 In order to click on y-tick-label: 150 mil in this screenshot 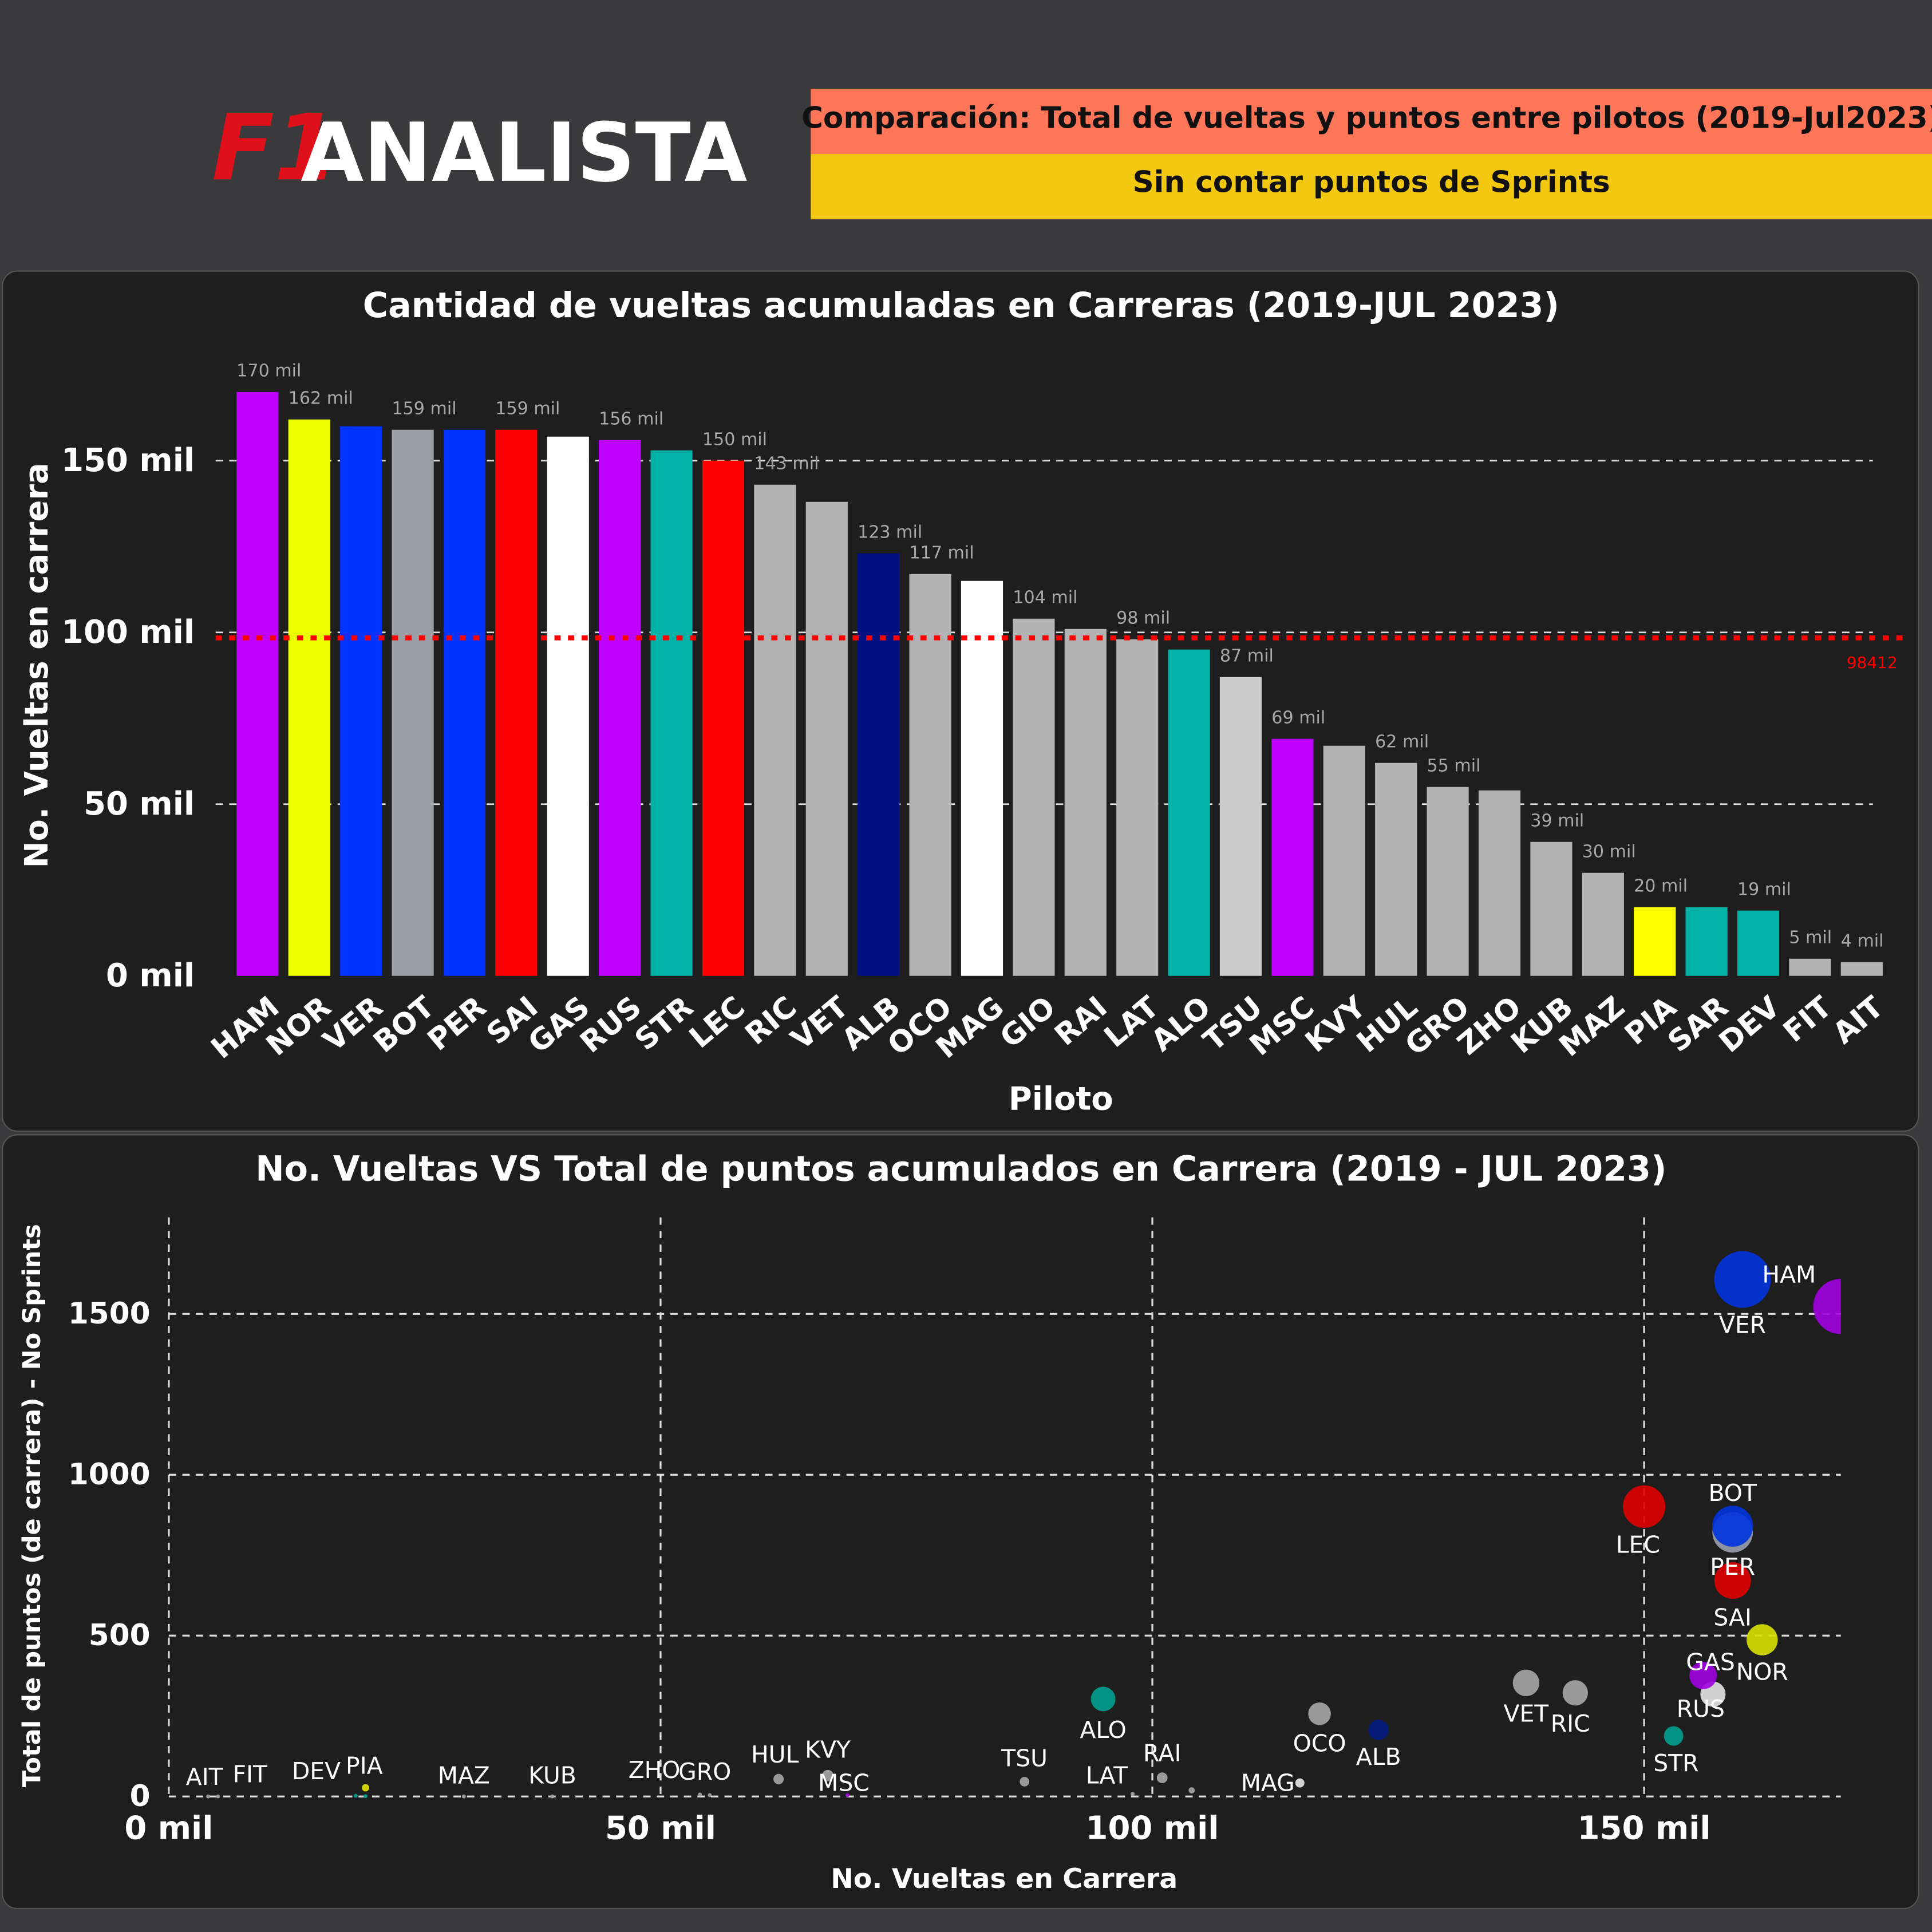, I will do `click(128, 460)`.